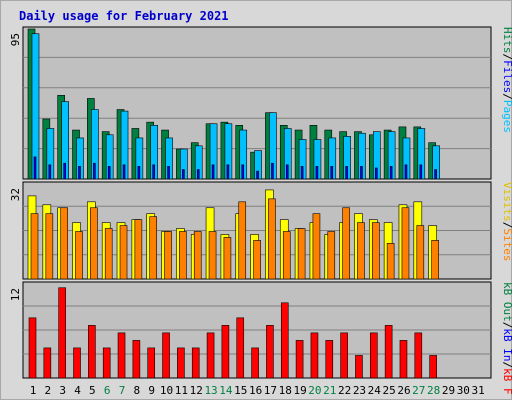 Image resolution: width=512 pixels, height=401 pixels. I want to click on x-tick-label: 25, so click(389, 390).